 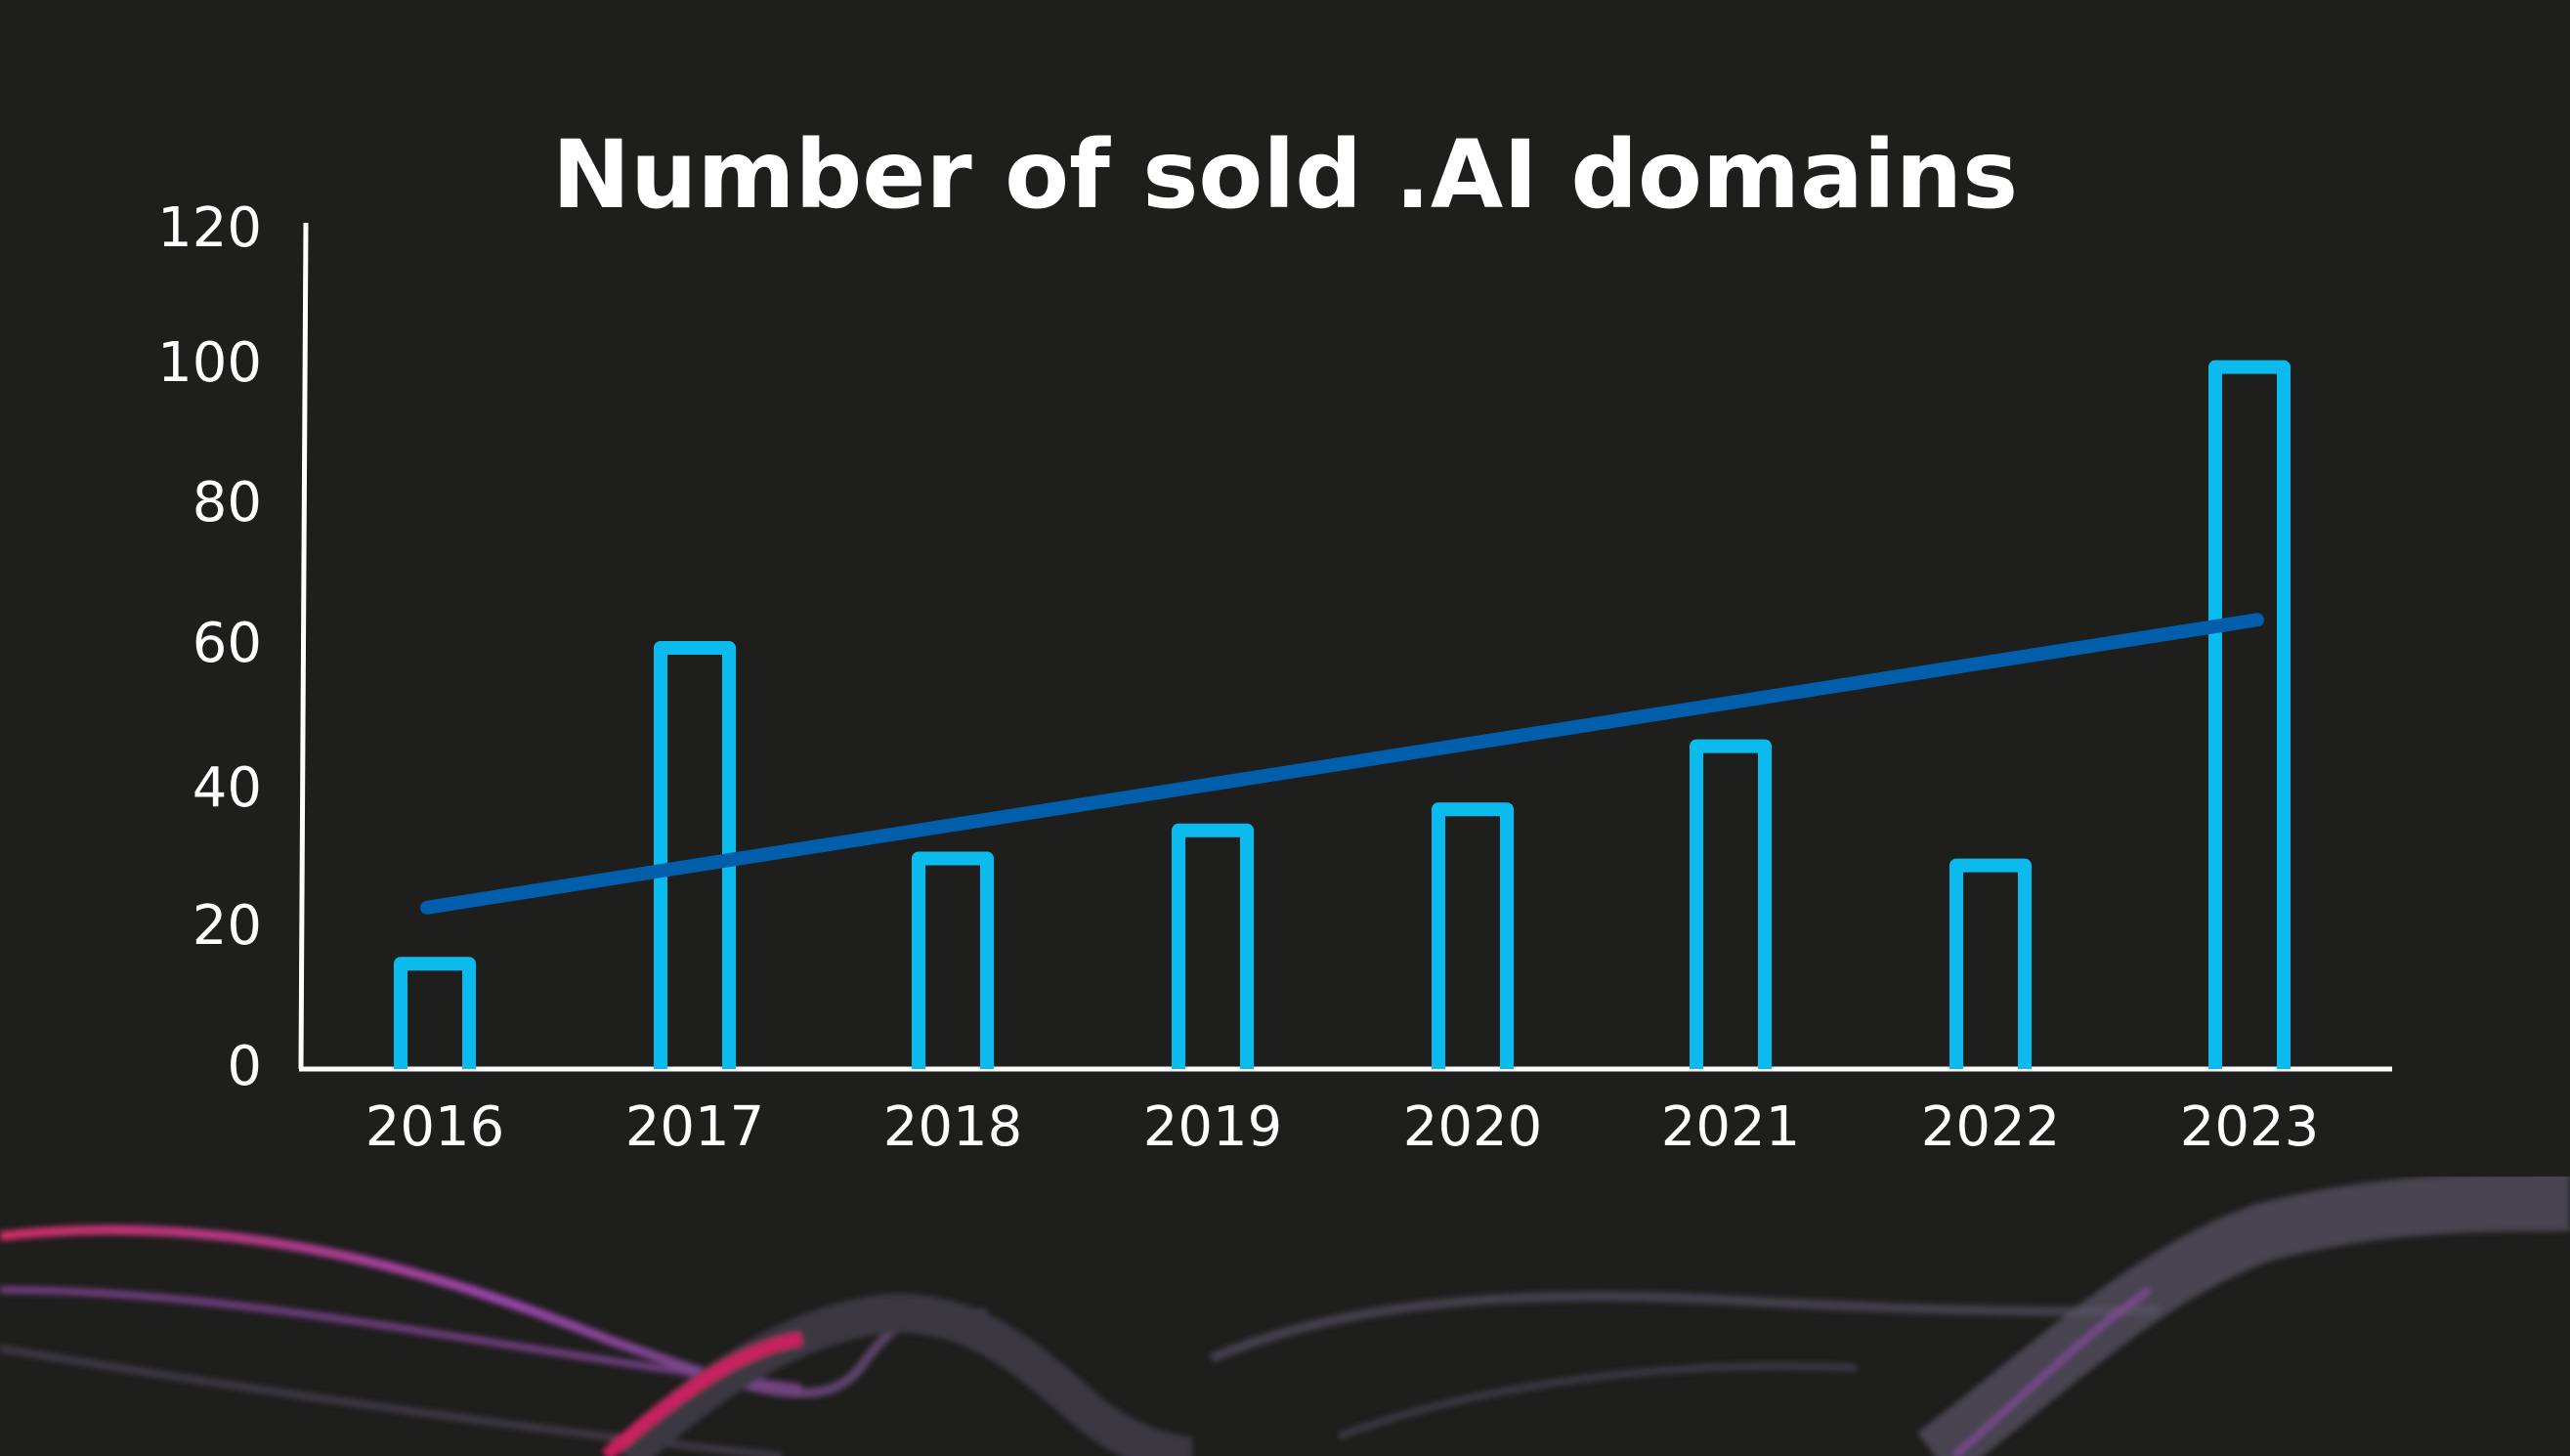 I want to click on chart-title: Number of sold .AI domains, so click(x=1285, y=175).